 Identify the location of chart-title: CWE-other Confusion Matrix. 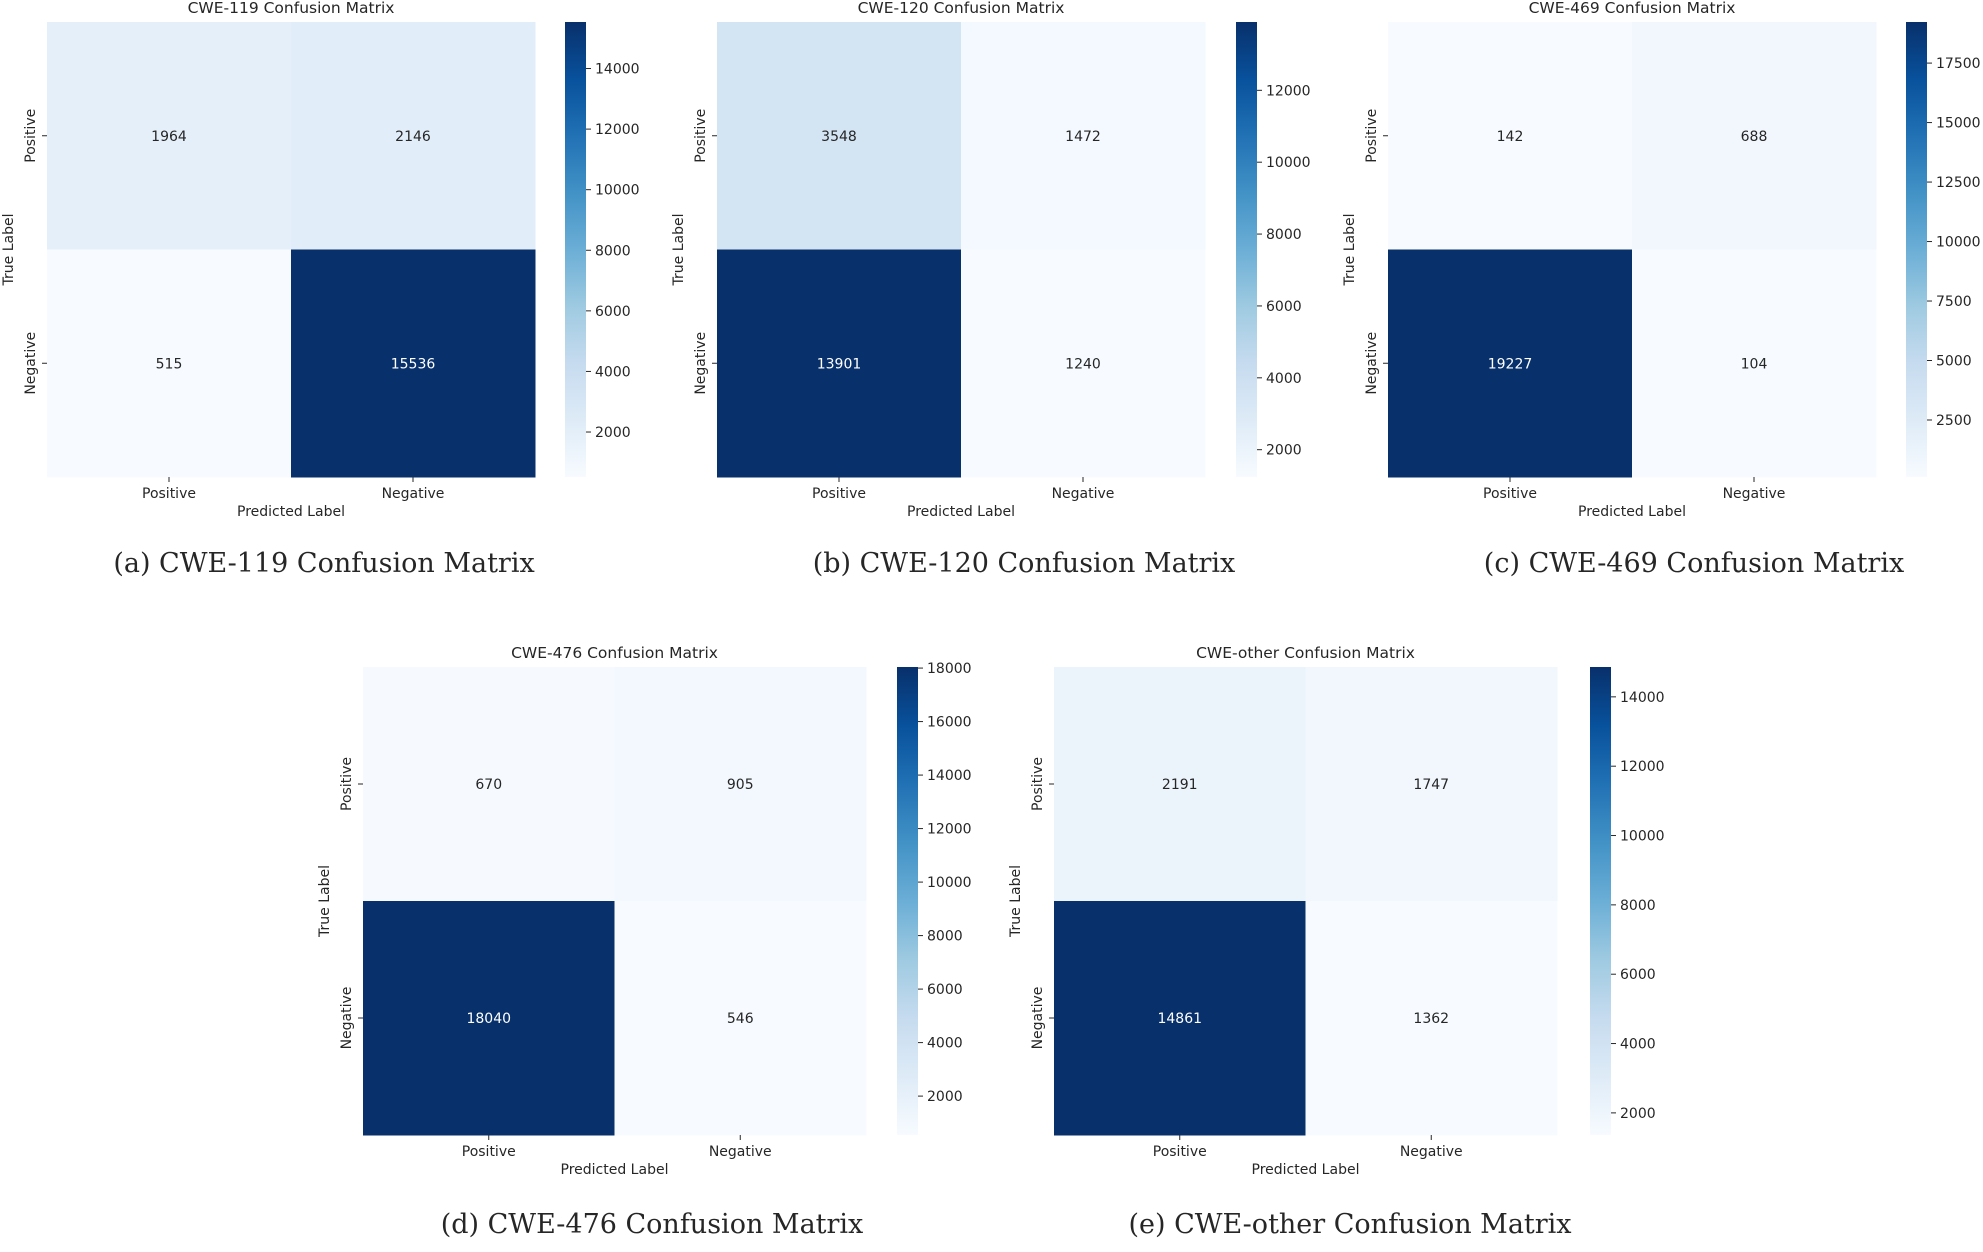
(1305, 653).